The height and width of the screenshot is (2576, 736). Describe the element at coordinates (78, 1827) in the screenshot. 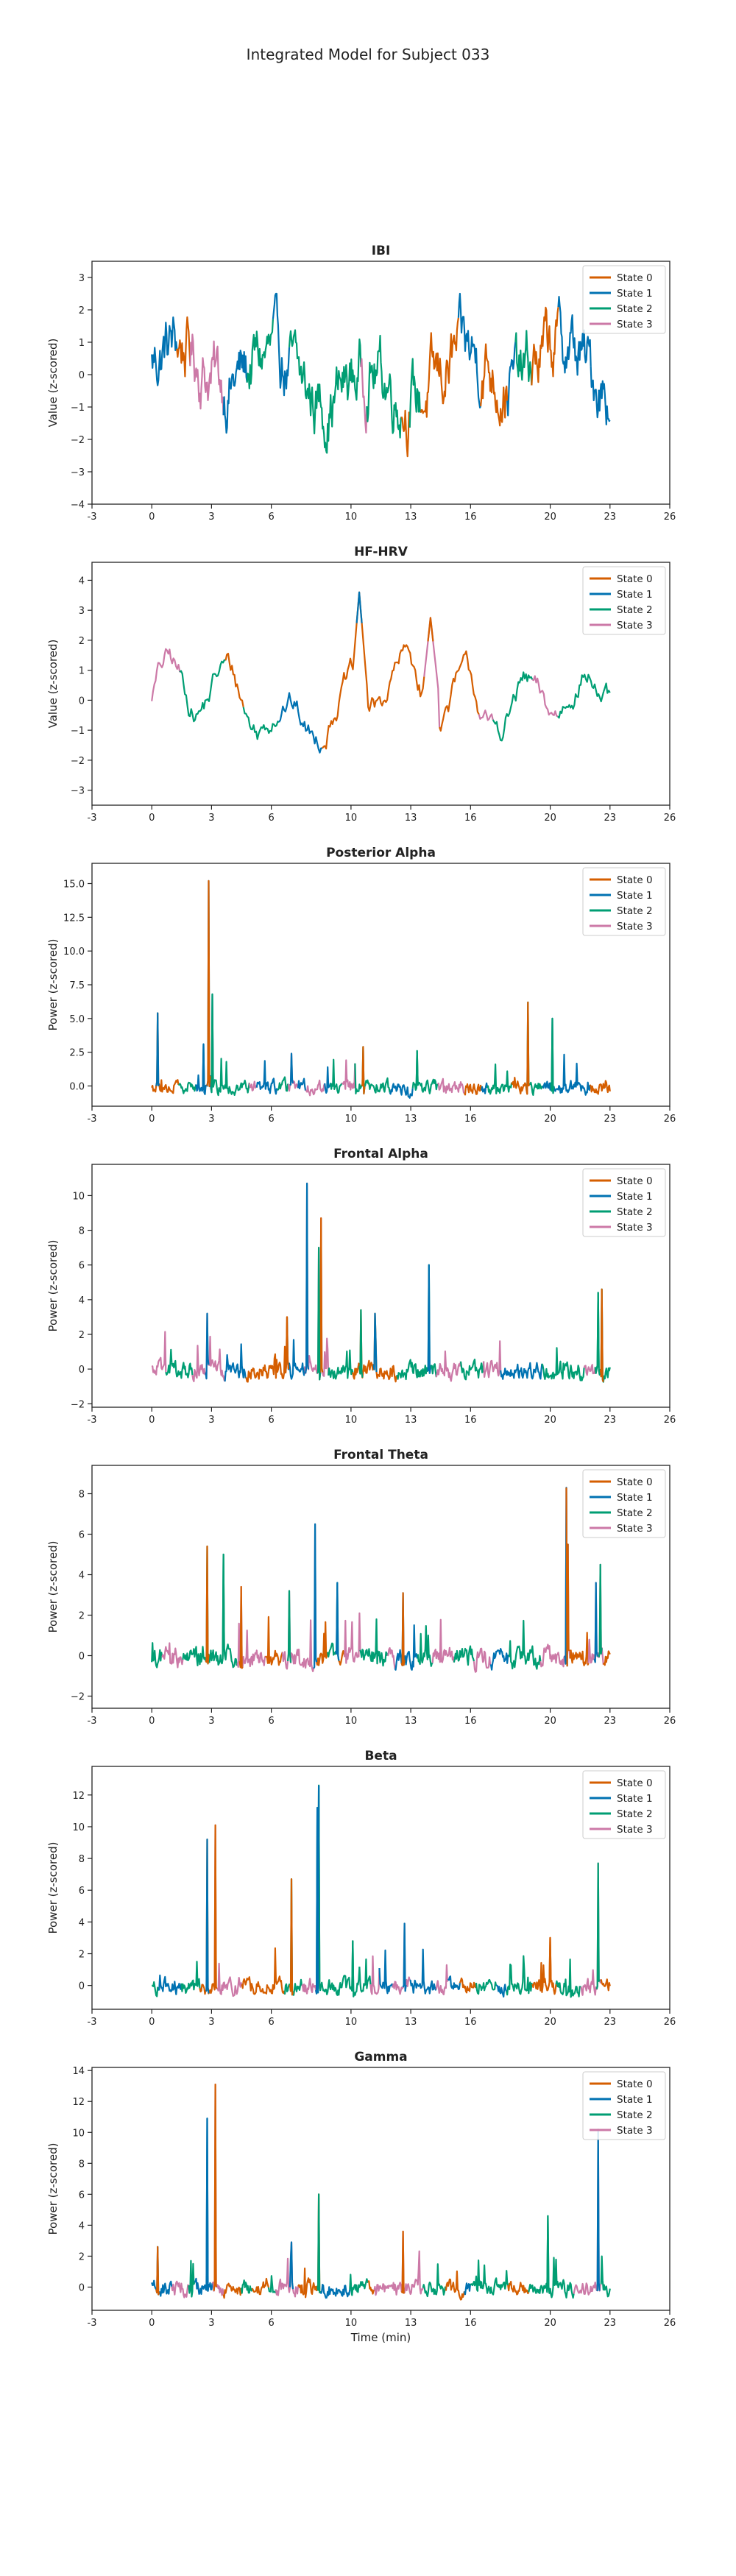

I see `y-tick-label: 10` at that location.